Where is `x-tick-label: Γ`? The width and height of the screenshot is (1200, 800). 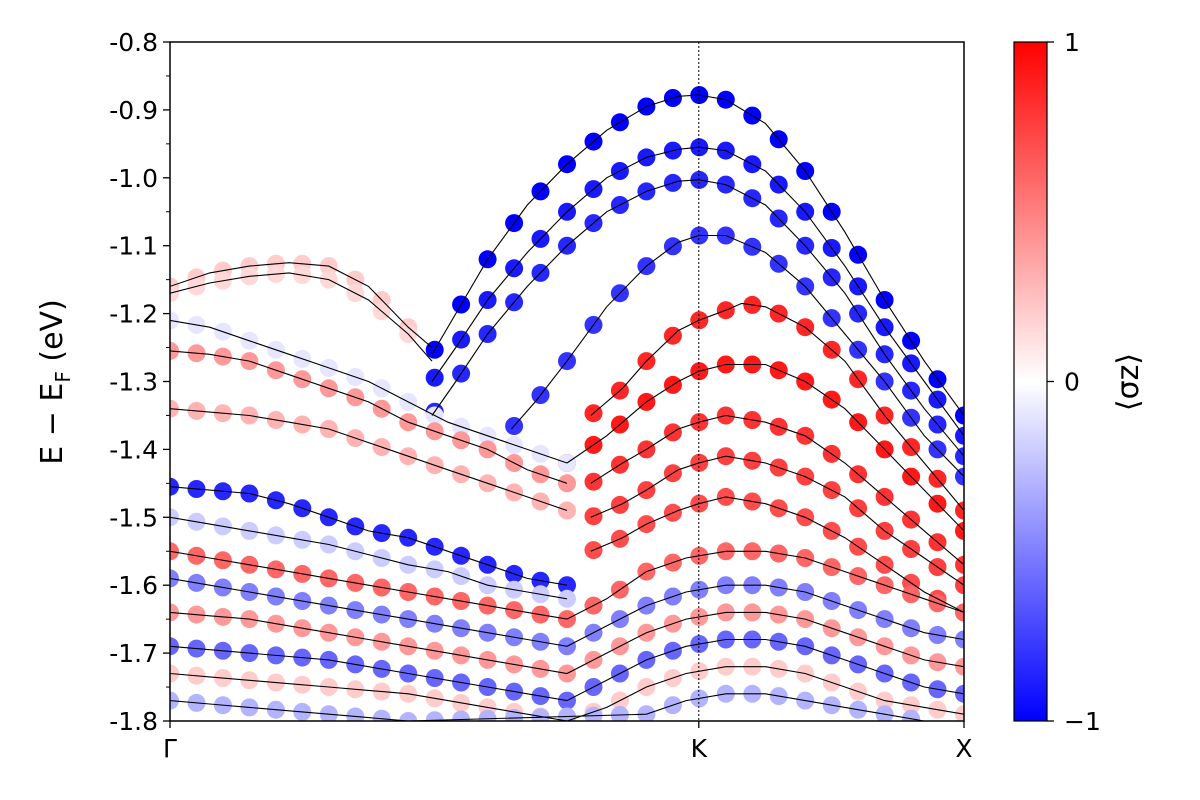 x-tick-label: Γ is located at coordinates (170, 748).